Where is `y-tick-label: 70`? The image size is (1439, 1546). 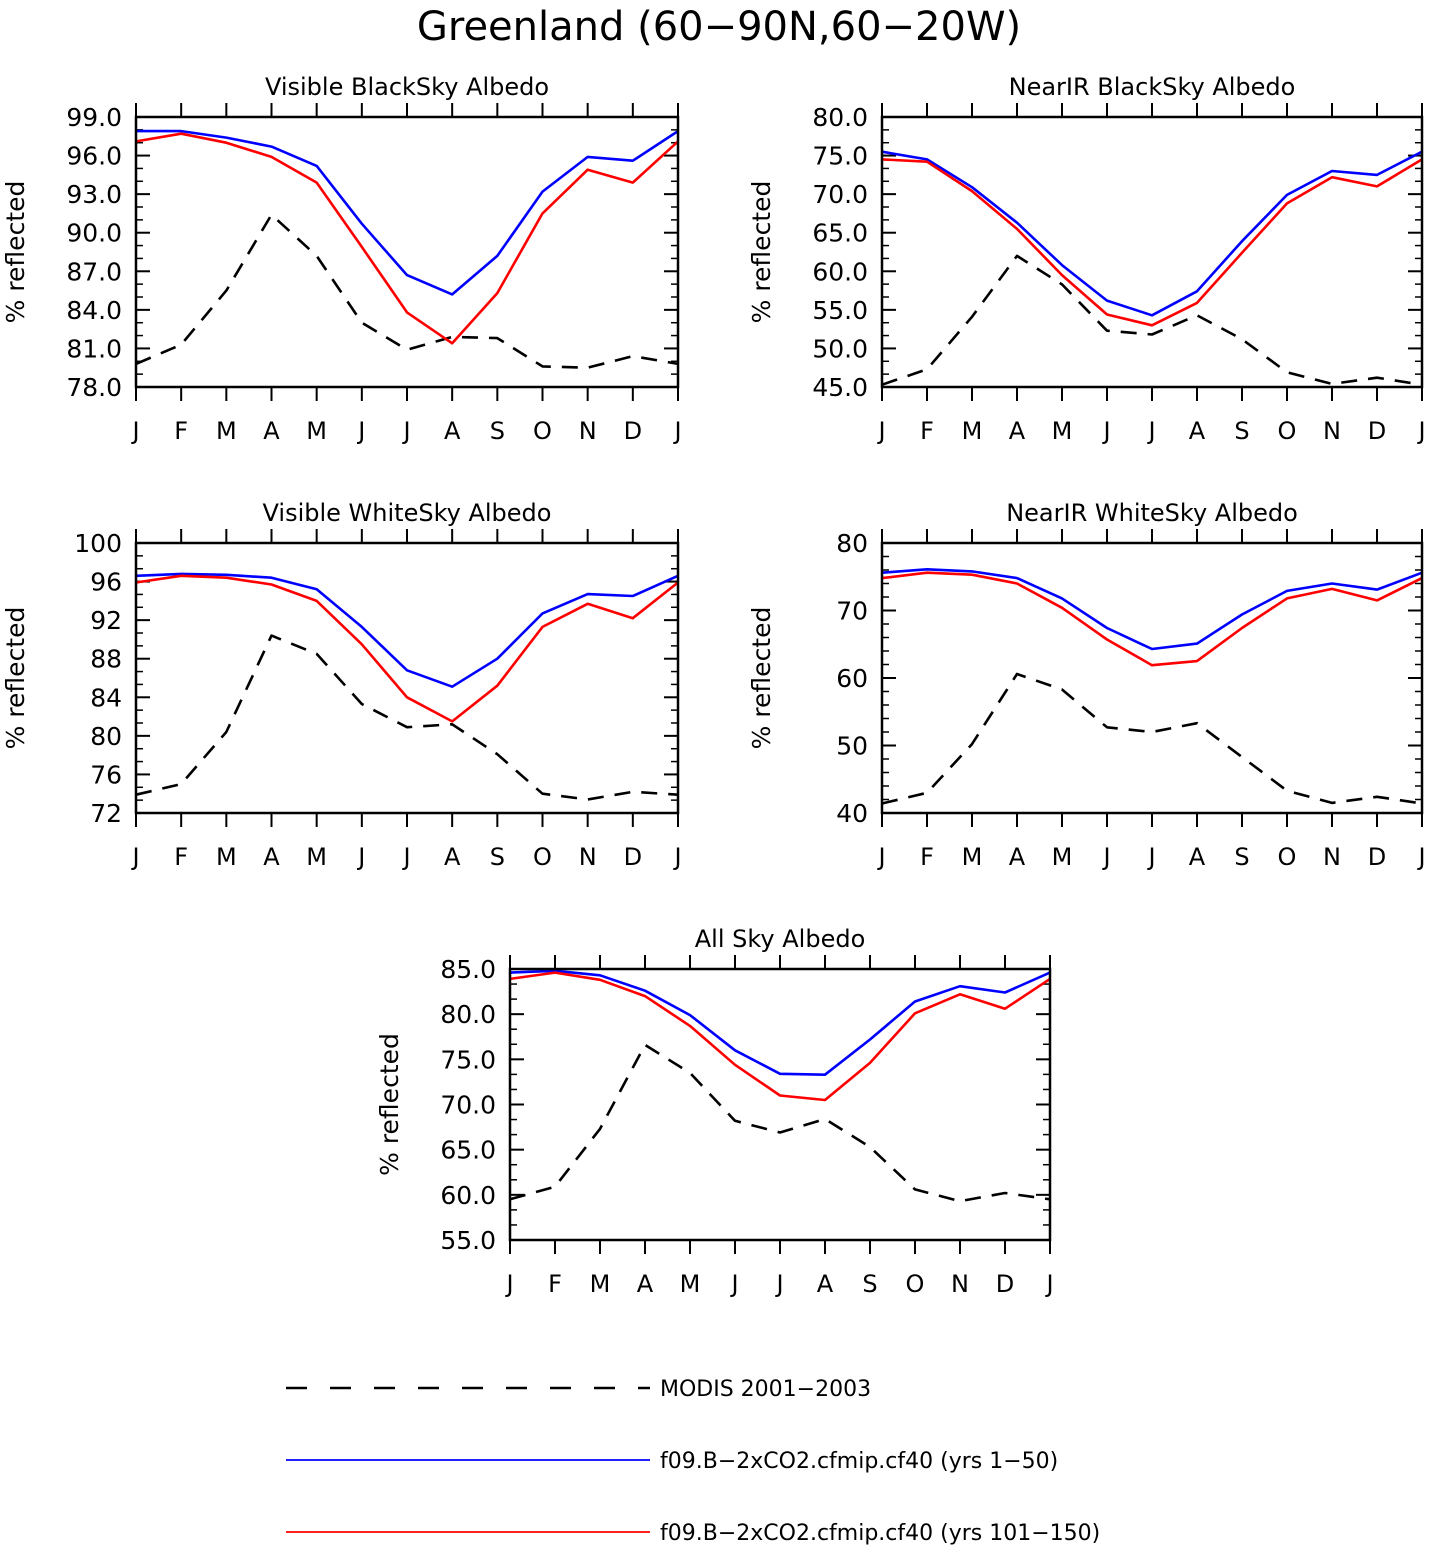
y-tick-label: 70 is located at coordinates (852, 611).